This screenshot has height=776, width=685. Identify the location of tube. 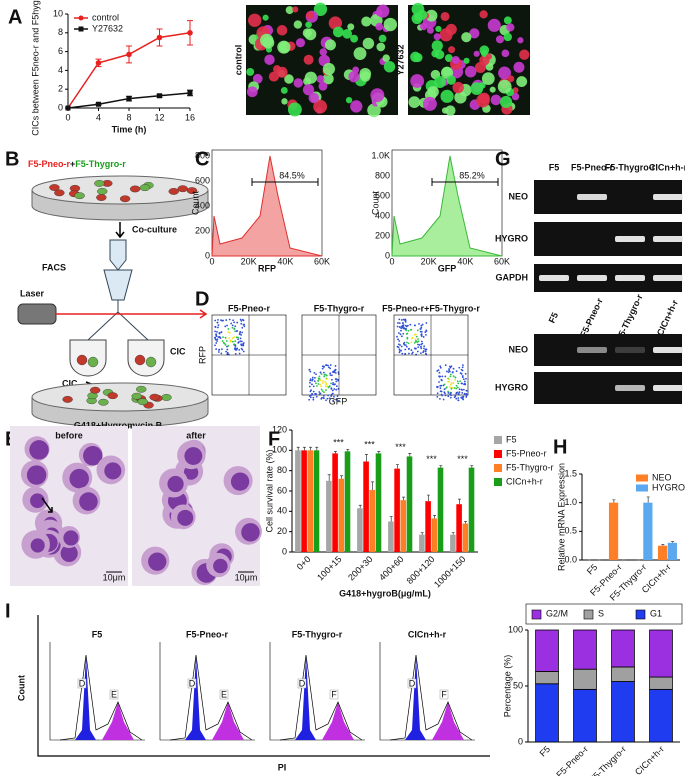
(88, 358).